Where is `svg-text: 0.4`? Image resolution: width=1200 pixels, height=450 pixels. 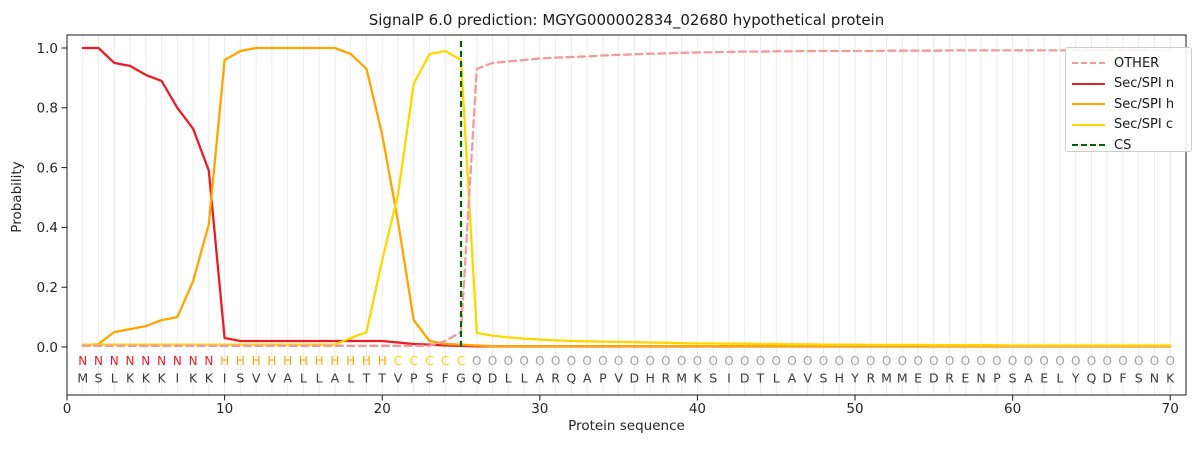 svg-text: 0.4 is located at coordinates (47, 228).